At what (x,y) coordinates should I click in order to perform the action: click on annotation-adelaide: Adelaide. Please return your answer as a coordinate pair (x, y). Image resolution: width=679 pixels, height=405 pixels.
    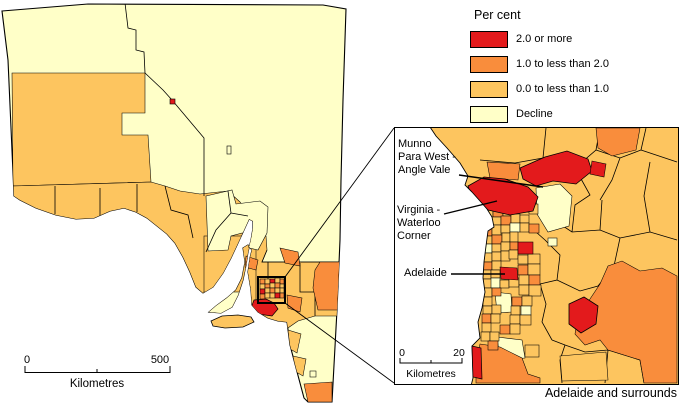
    Looking at the image, I should click on (425, 273).